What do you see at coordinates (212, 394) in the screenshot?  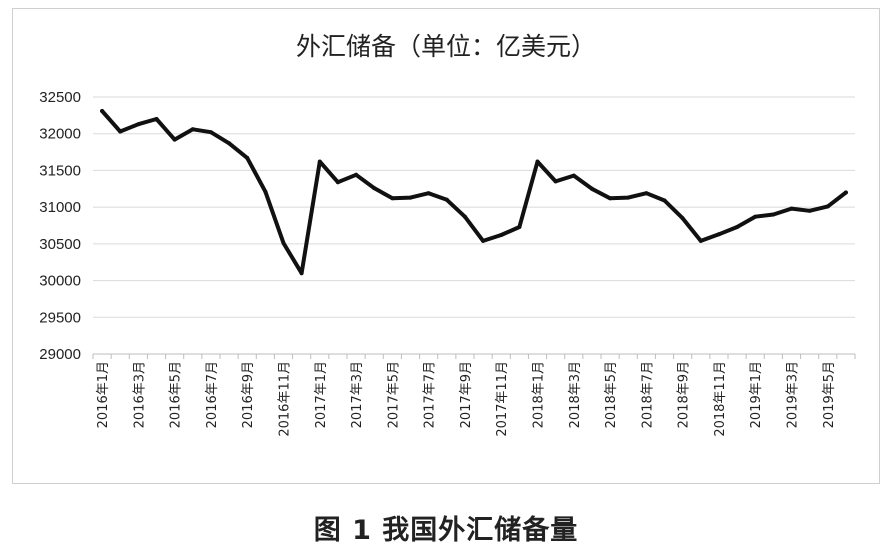 I see `x-tick-label: 2016年7月` at bounding box center [212, 394].